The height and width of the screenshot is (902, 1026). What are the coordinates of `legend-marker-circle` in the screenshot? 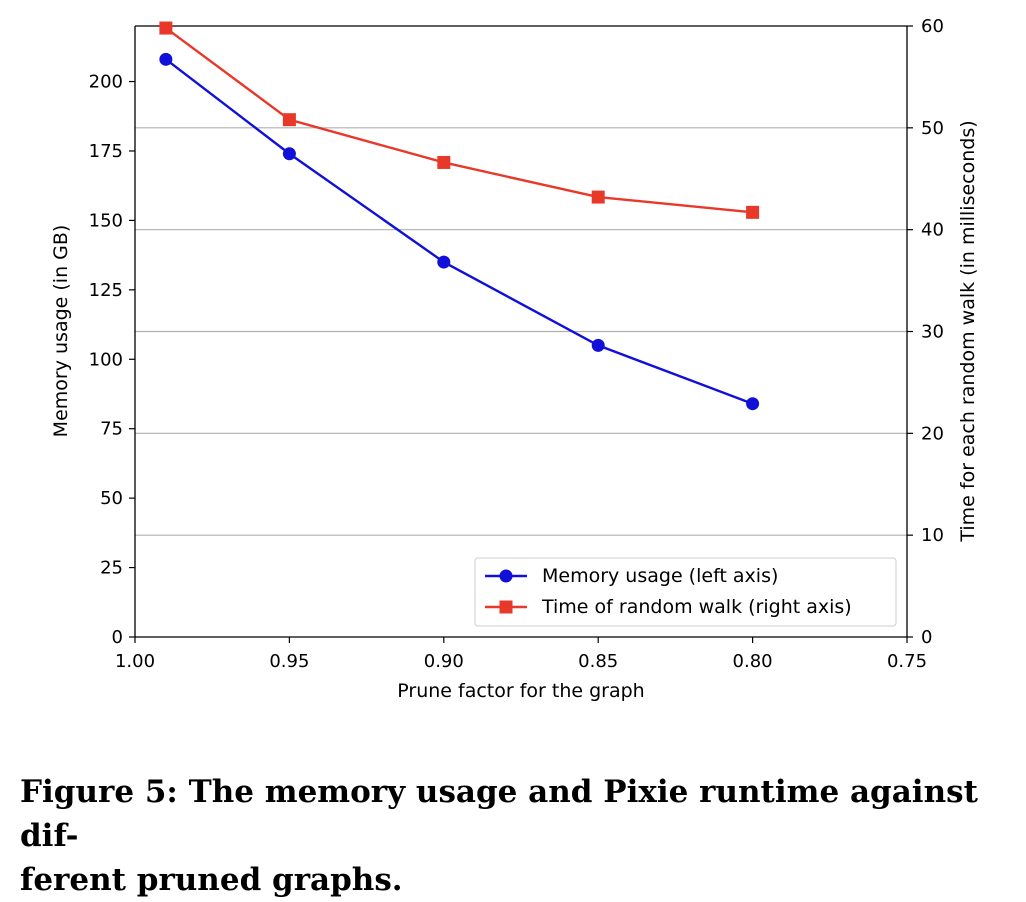 It's located at (506, 576).